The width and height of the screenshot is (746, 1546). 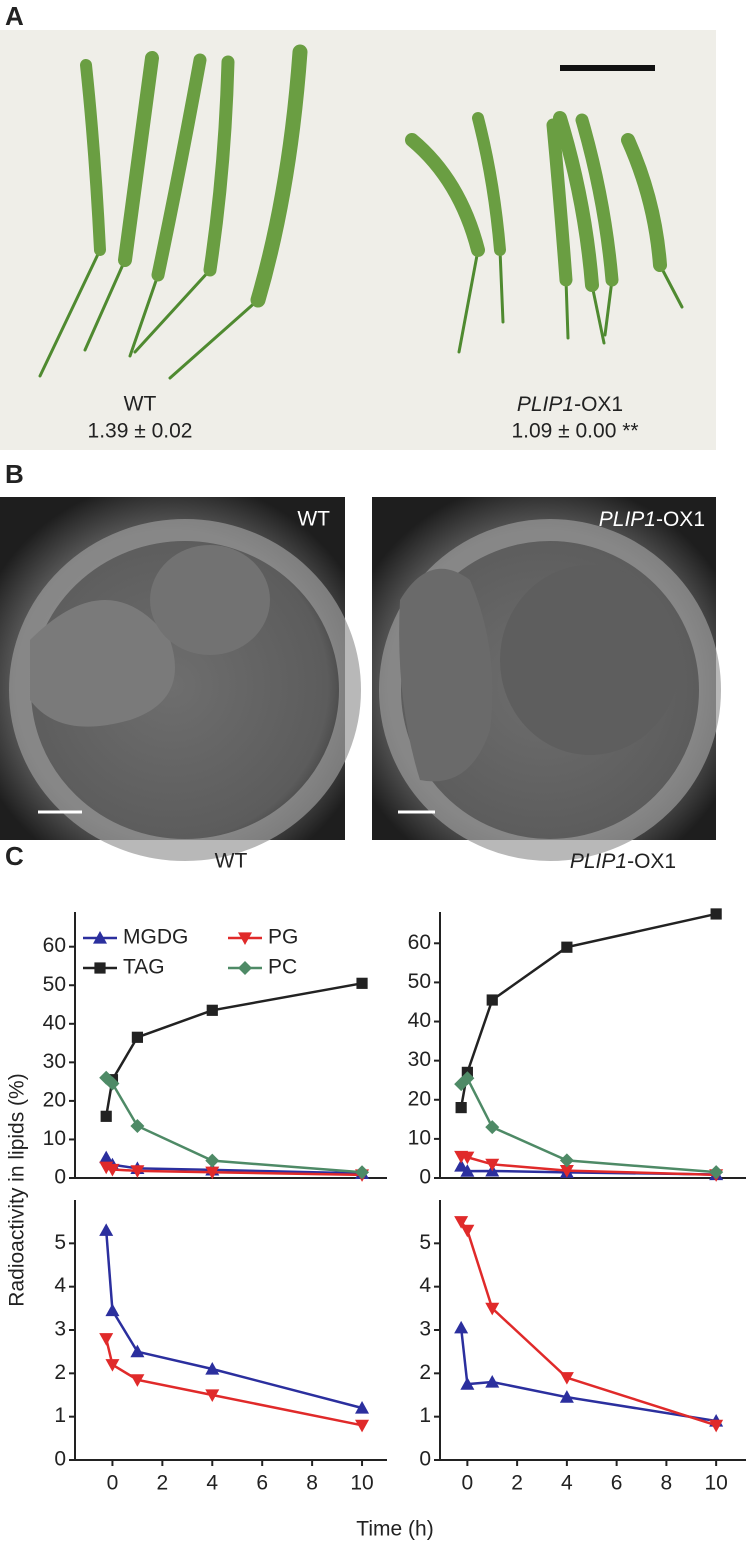 What do you see at coordinates (140, 431) in the screenshot?
I see `caption: 1.39 ± 0.02` at bounding box center [140, 431].